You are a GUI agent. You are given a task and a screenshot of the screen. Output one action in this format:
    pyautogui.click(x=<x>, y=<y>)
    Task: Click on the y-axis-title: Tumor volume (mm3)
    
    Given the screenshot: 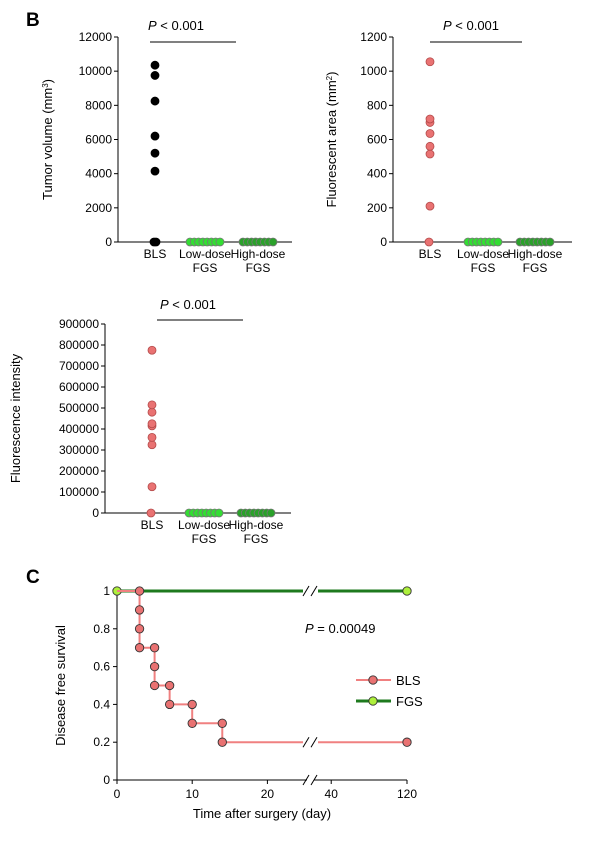 What is the action you would take?
    pyautogui.click(x=47, y=139)
    